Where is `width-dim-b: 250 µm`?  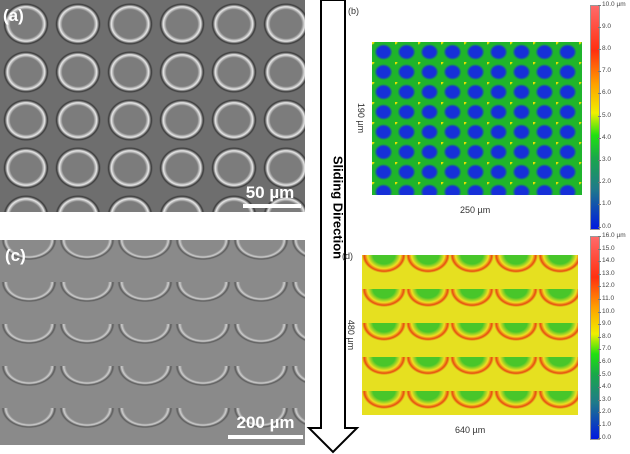 width-dim-b: 250 µm is located at coordinates (475, 210).